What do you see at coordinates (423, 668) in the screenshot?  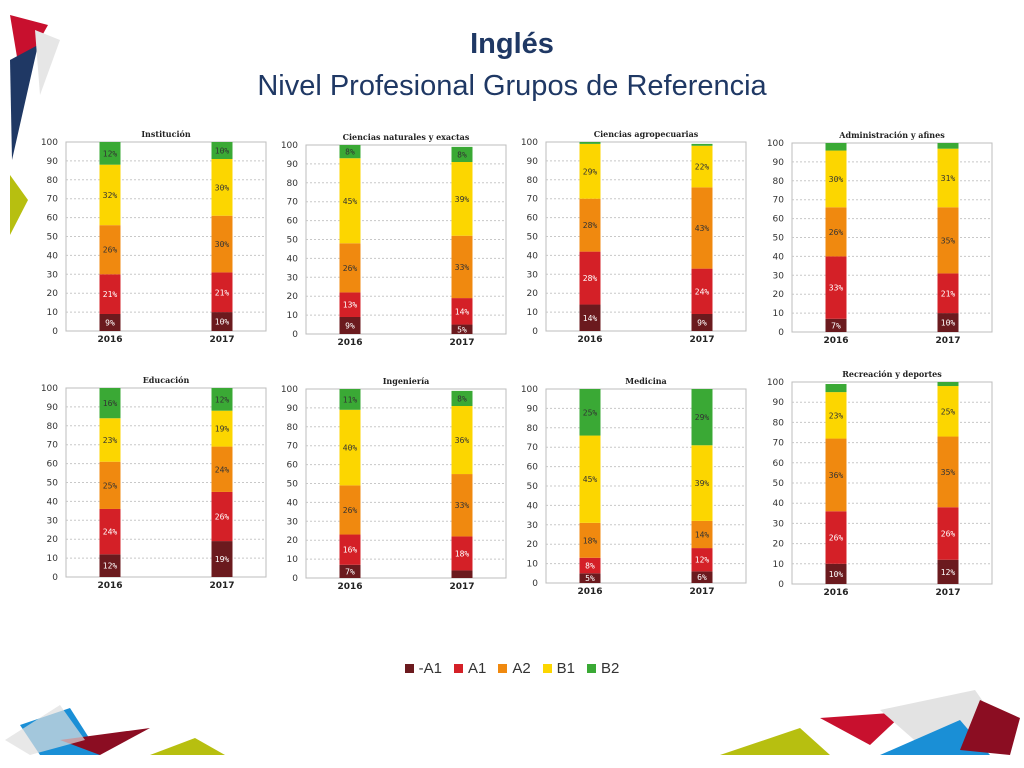 I see `legend-item-menos-a1: -A1` at bounding box center [423, 668].